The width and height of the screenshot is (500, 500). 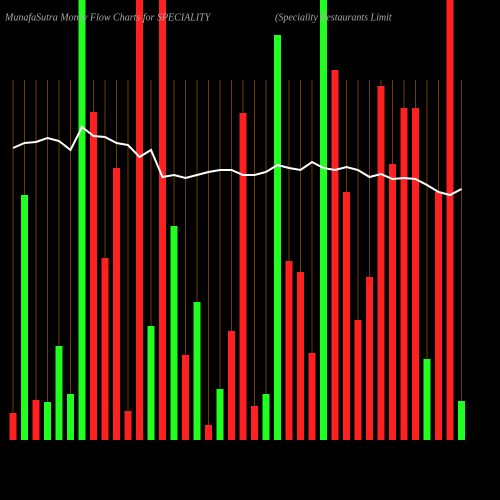 I want to click on price-line, so click(x=237, y=161).